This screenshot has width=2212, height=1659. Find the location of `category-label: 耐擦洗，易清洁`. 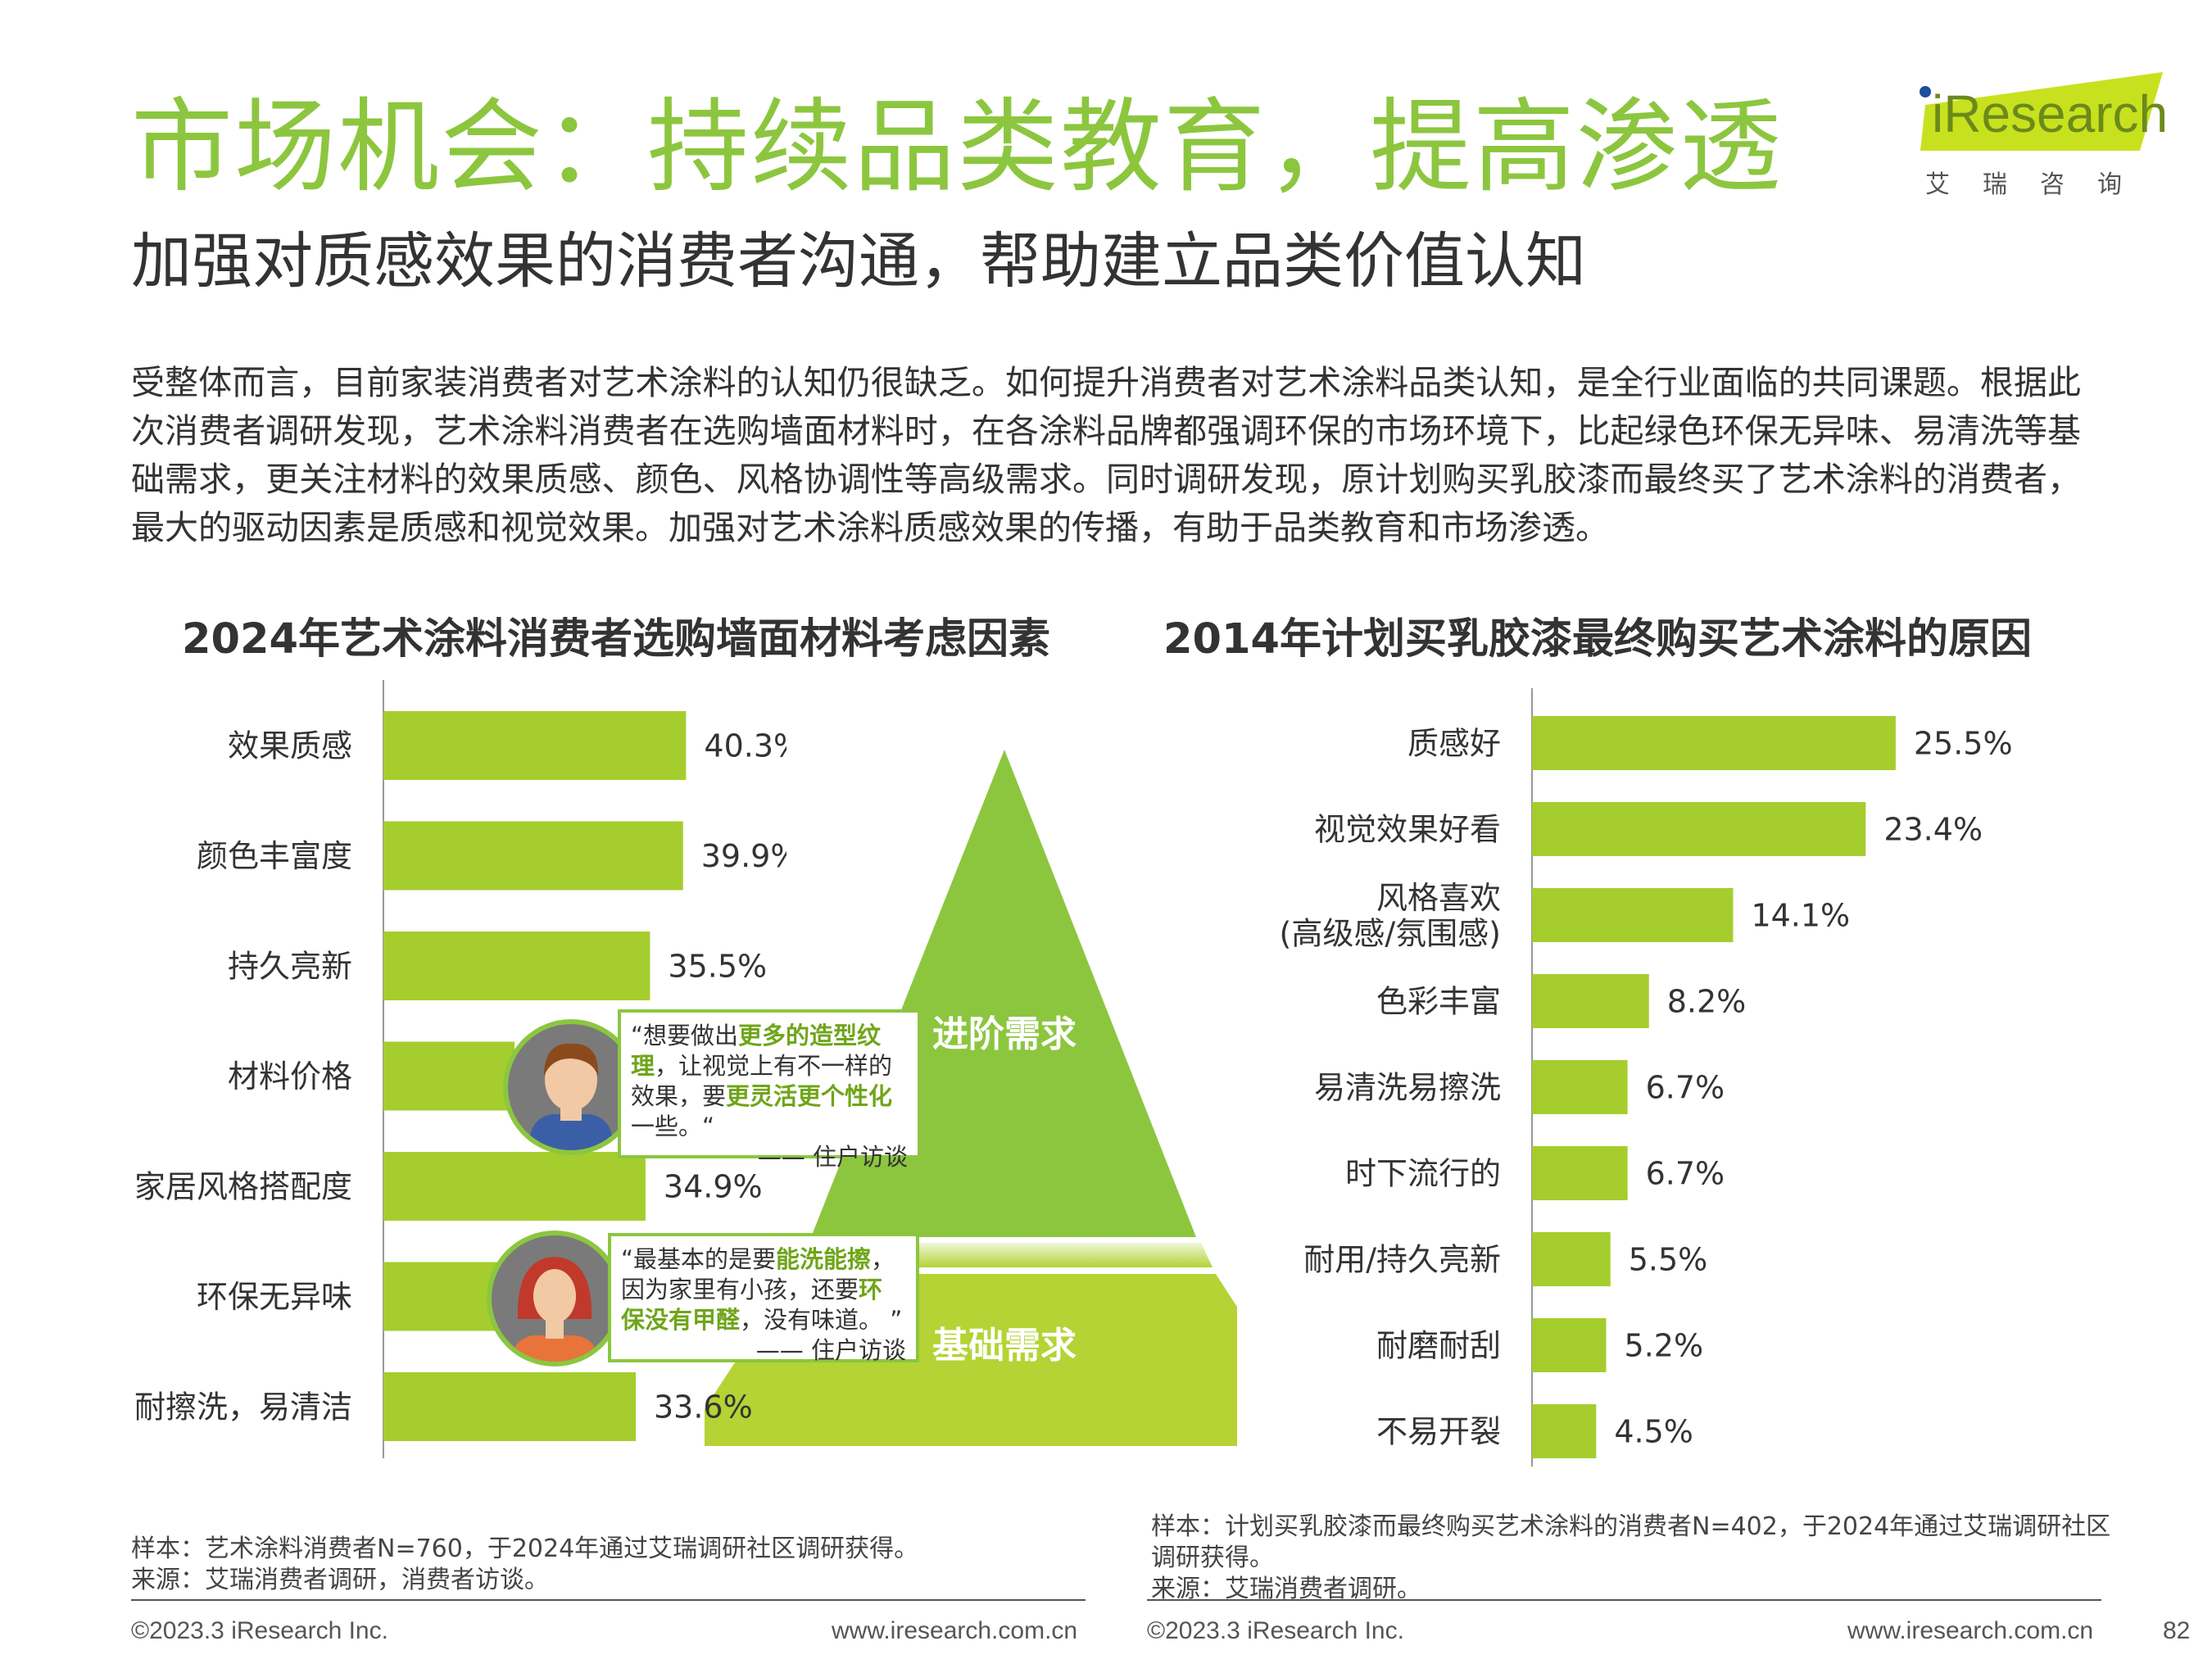

category-label: 耐擦洗，易清洁 is located at coordinates (243, 1407).